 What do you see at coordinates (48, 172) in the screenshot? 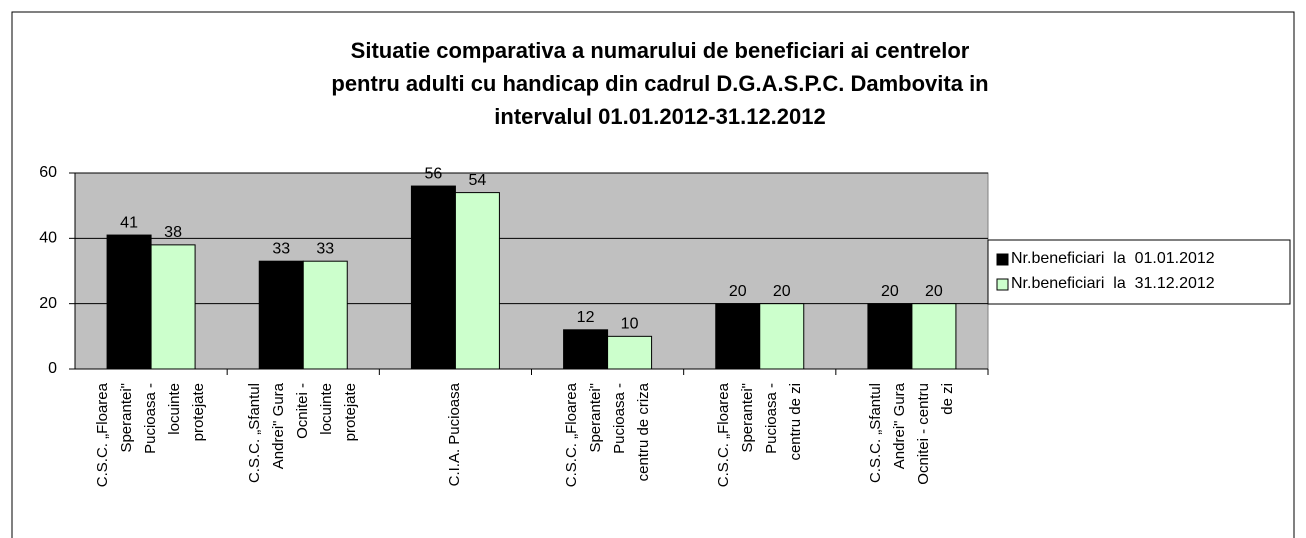
I see `y-tick-label: 60` at bounding box center [48, 172].